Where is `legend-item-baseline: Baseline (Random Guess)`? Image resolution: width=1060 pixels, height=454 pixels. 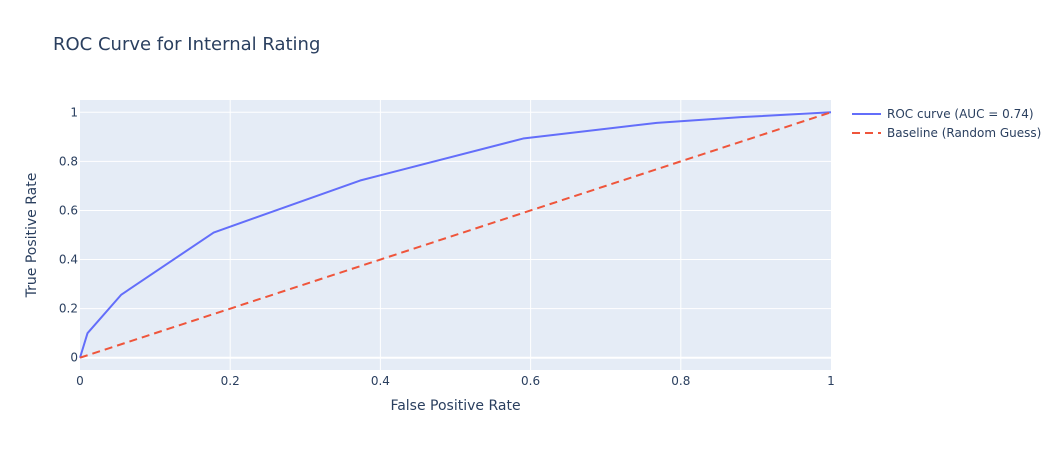
legend-item-baseline: Baseline (Random Guess) is located at coordinates (946, 133).